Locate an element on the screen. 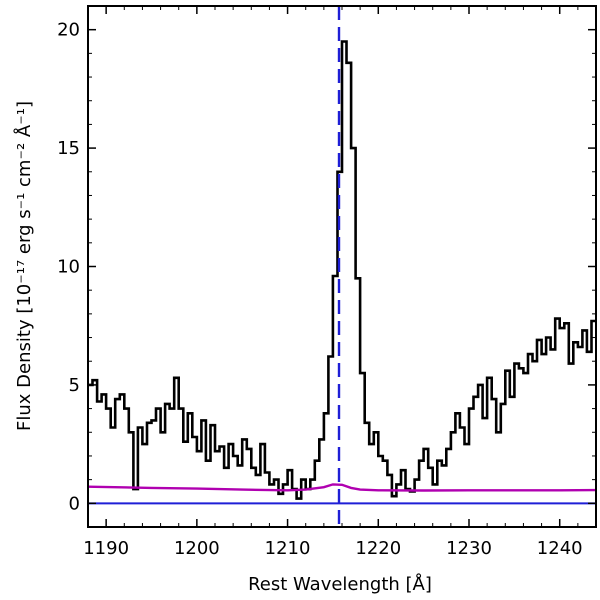  x-tick-label: 1210 is located at coordinates (288, 548).